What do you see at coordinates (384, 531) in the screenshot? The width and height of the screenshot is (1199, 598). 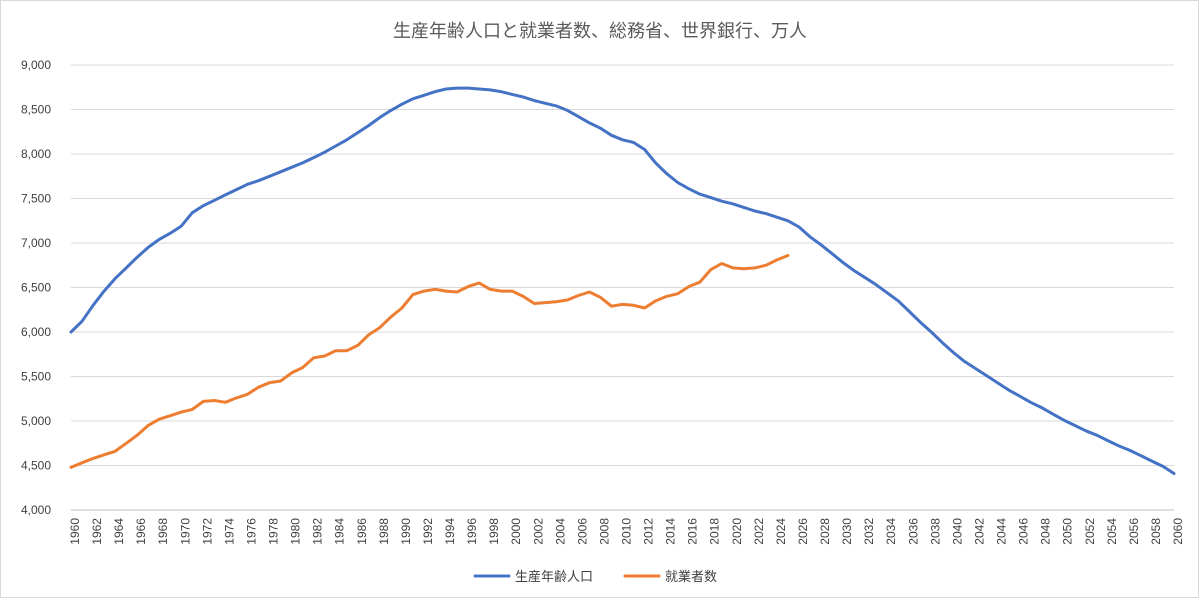 I see `x-tick-label: 1988` at bounding box center [384, 531].